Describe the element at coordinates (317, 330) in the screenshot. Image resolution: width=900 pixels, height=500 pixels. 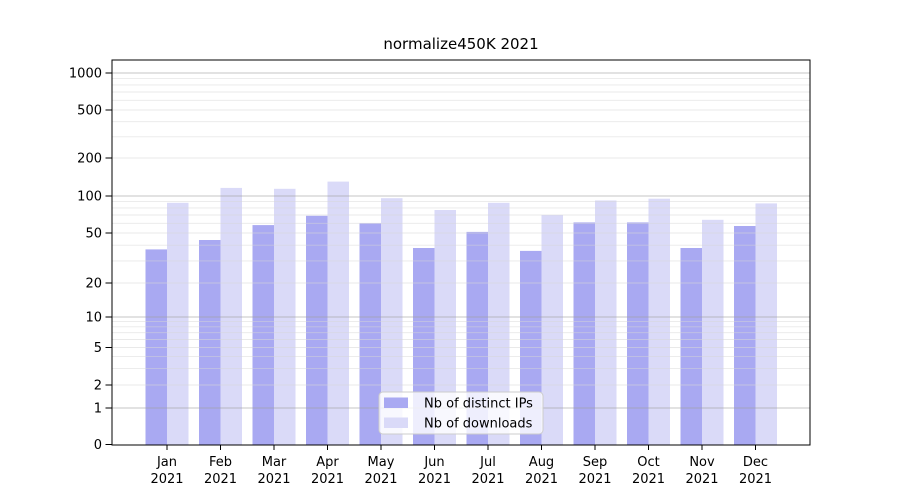
I see `bar-nb-of-distinct-ips-apr` at that location.